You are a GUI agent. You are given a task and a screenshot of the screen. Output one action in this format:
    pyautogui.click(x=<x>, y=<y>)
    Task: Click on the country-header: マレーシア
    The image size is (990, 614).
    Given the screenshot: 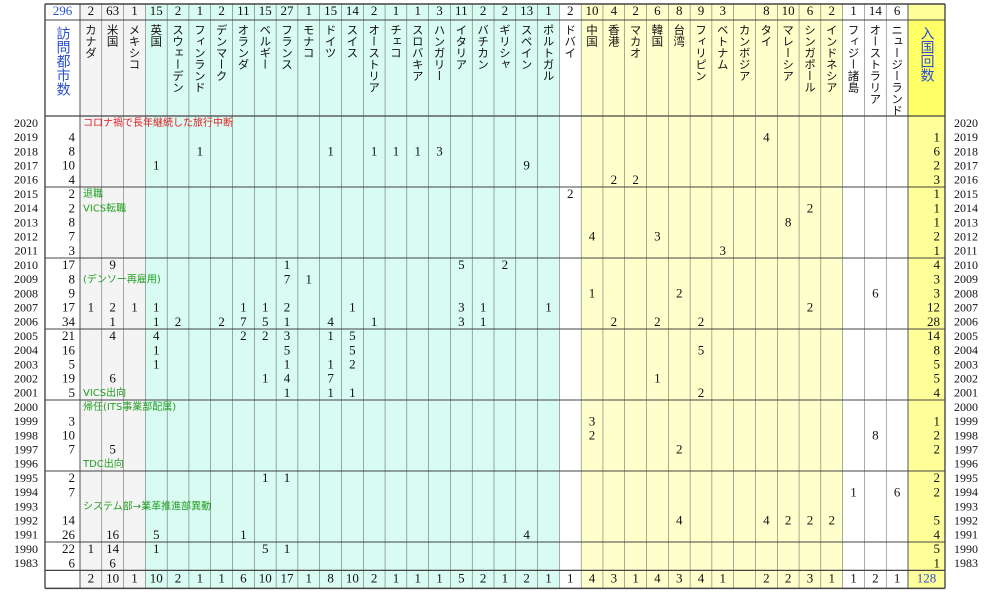 What is the action you would take?
    pyautogui.click(x=788, y=53)
    